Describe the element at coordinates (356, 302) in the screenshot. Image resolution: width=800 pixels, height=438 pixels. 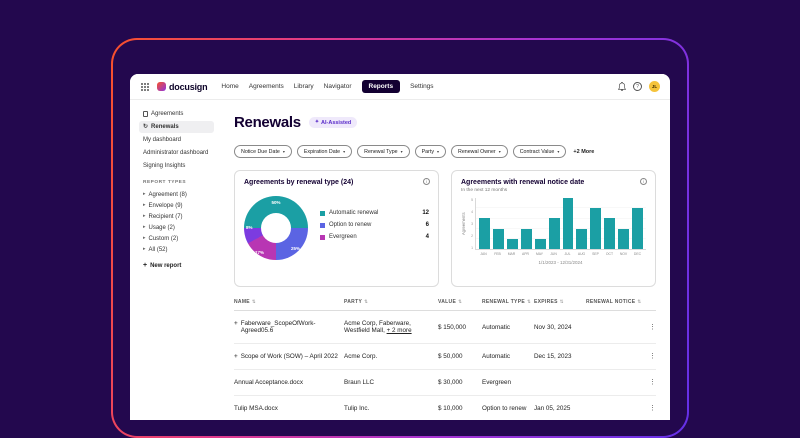
I see `column-header-party: PARTY ⇅` at that location.